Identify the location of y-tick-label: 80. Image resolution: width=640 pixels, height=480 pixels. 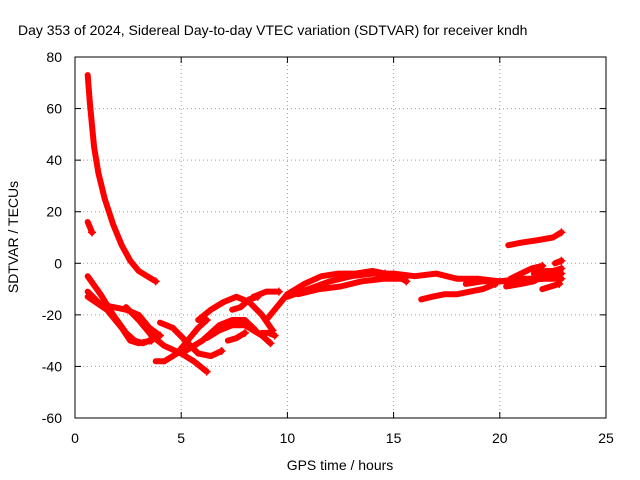
(54, 57).